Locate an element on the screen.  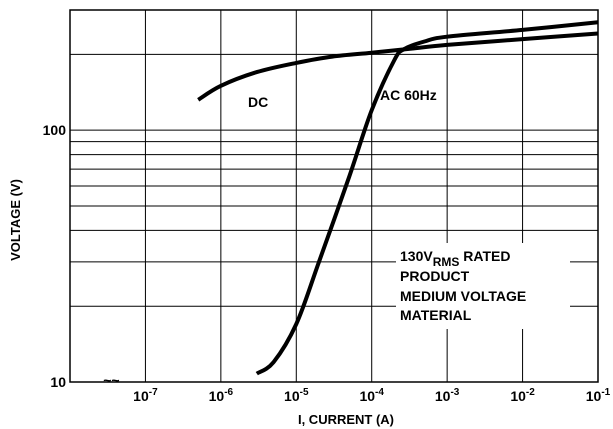
y-tick-label: 100 is located at coordinates (55, 130).